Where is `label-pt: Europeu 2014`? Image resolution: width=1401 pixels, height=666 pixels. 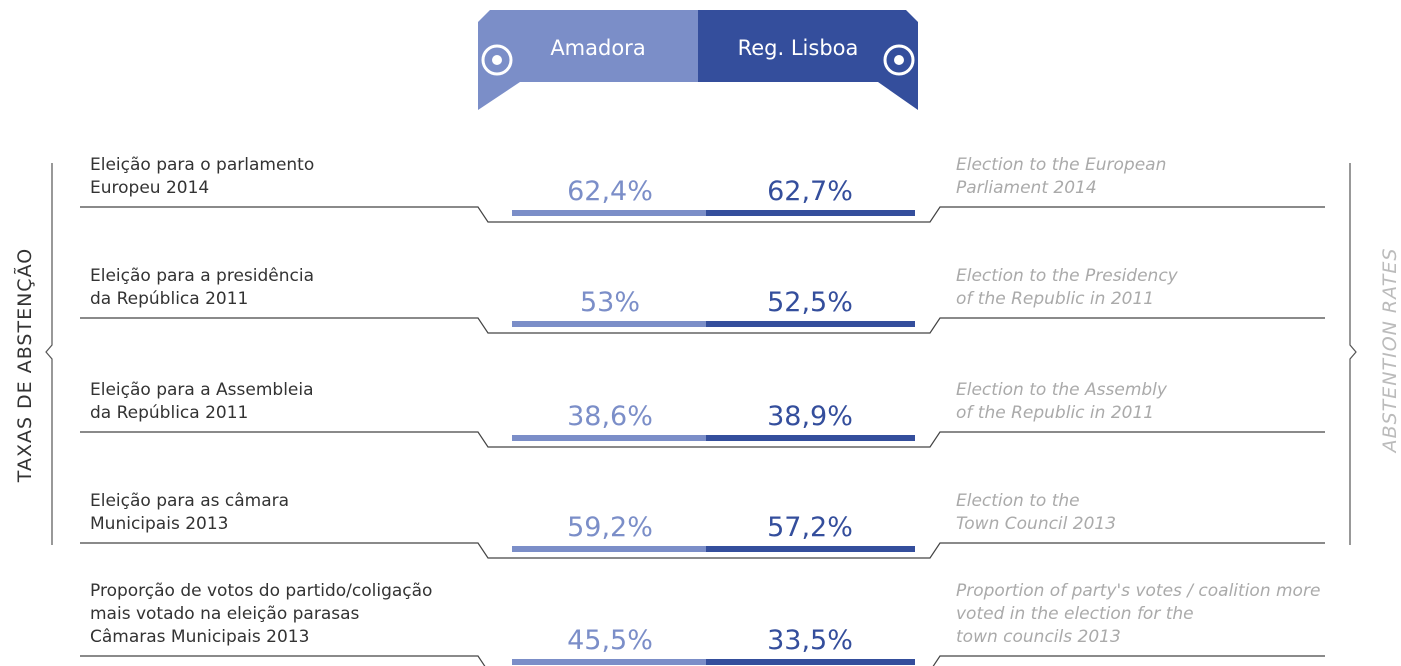
label-pt: Europeu 2014 is located at coordinates (149, 188).